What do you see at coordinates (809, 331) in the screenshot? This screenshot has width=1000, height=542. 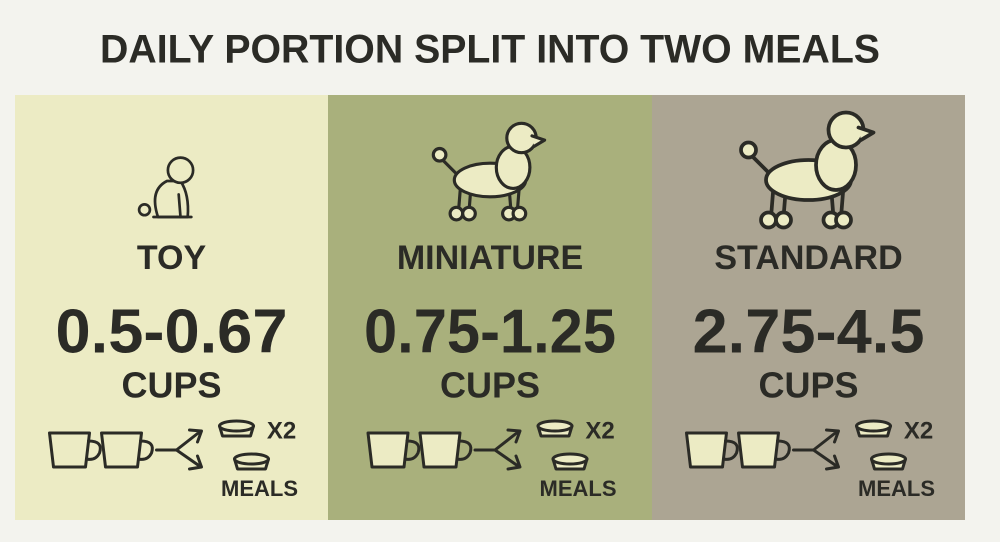 I see `amount: 2.75-4.5` at bounding box center [809, 331].